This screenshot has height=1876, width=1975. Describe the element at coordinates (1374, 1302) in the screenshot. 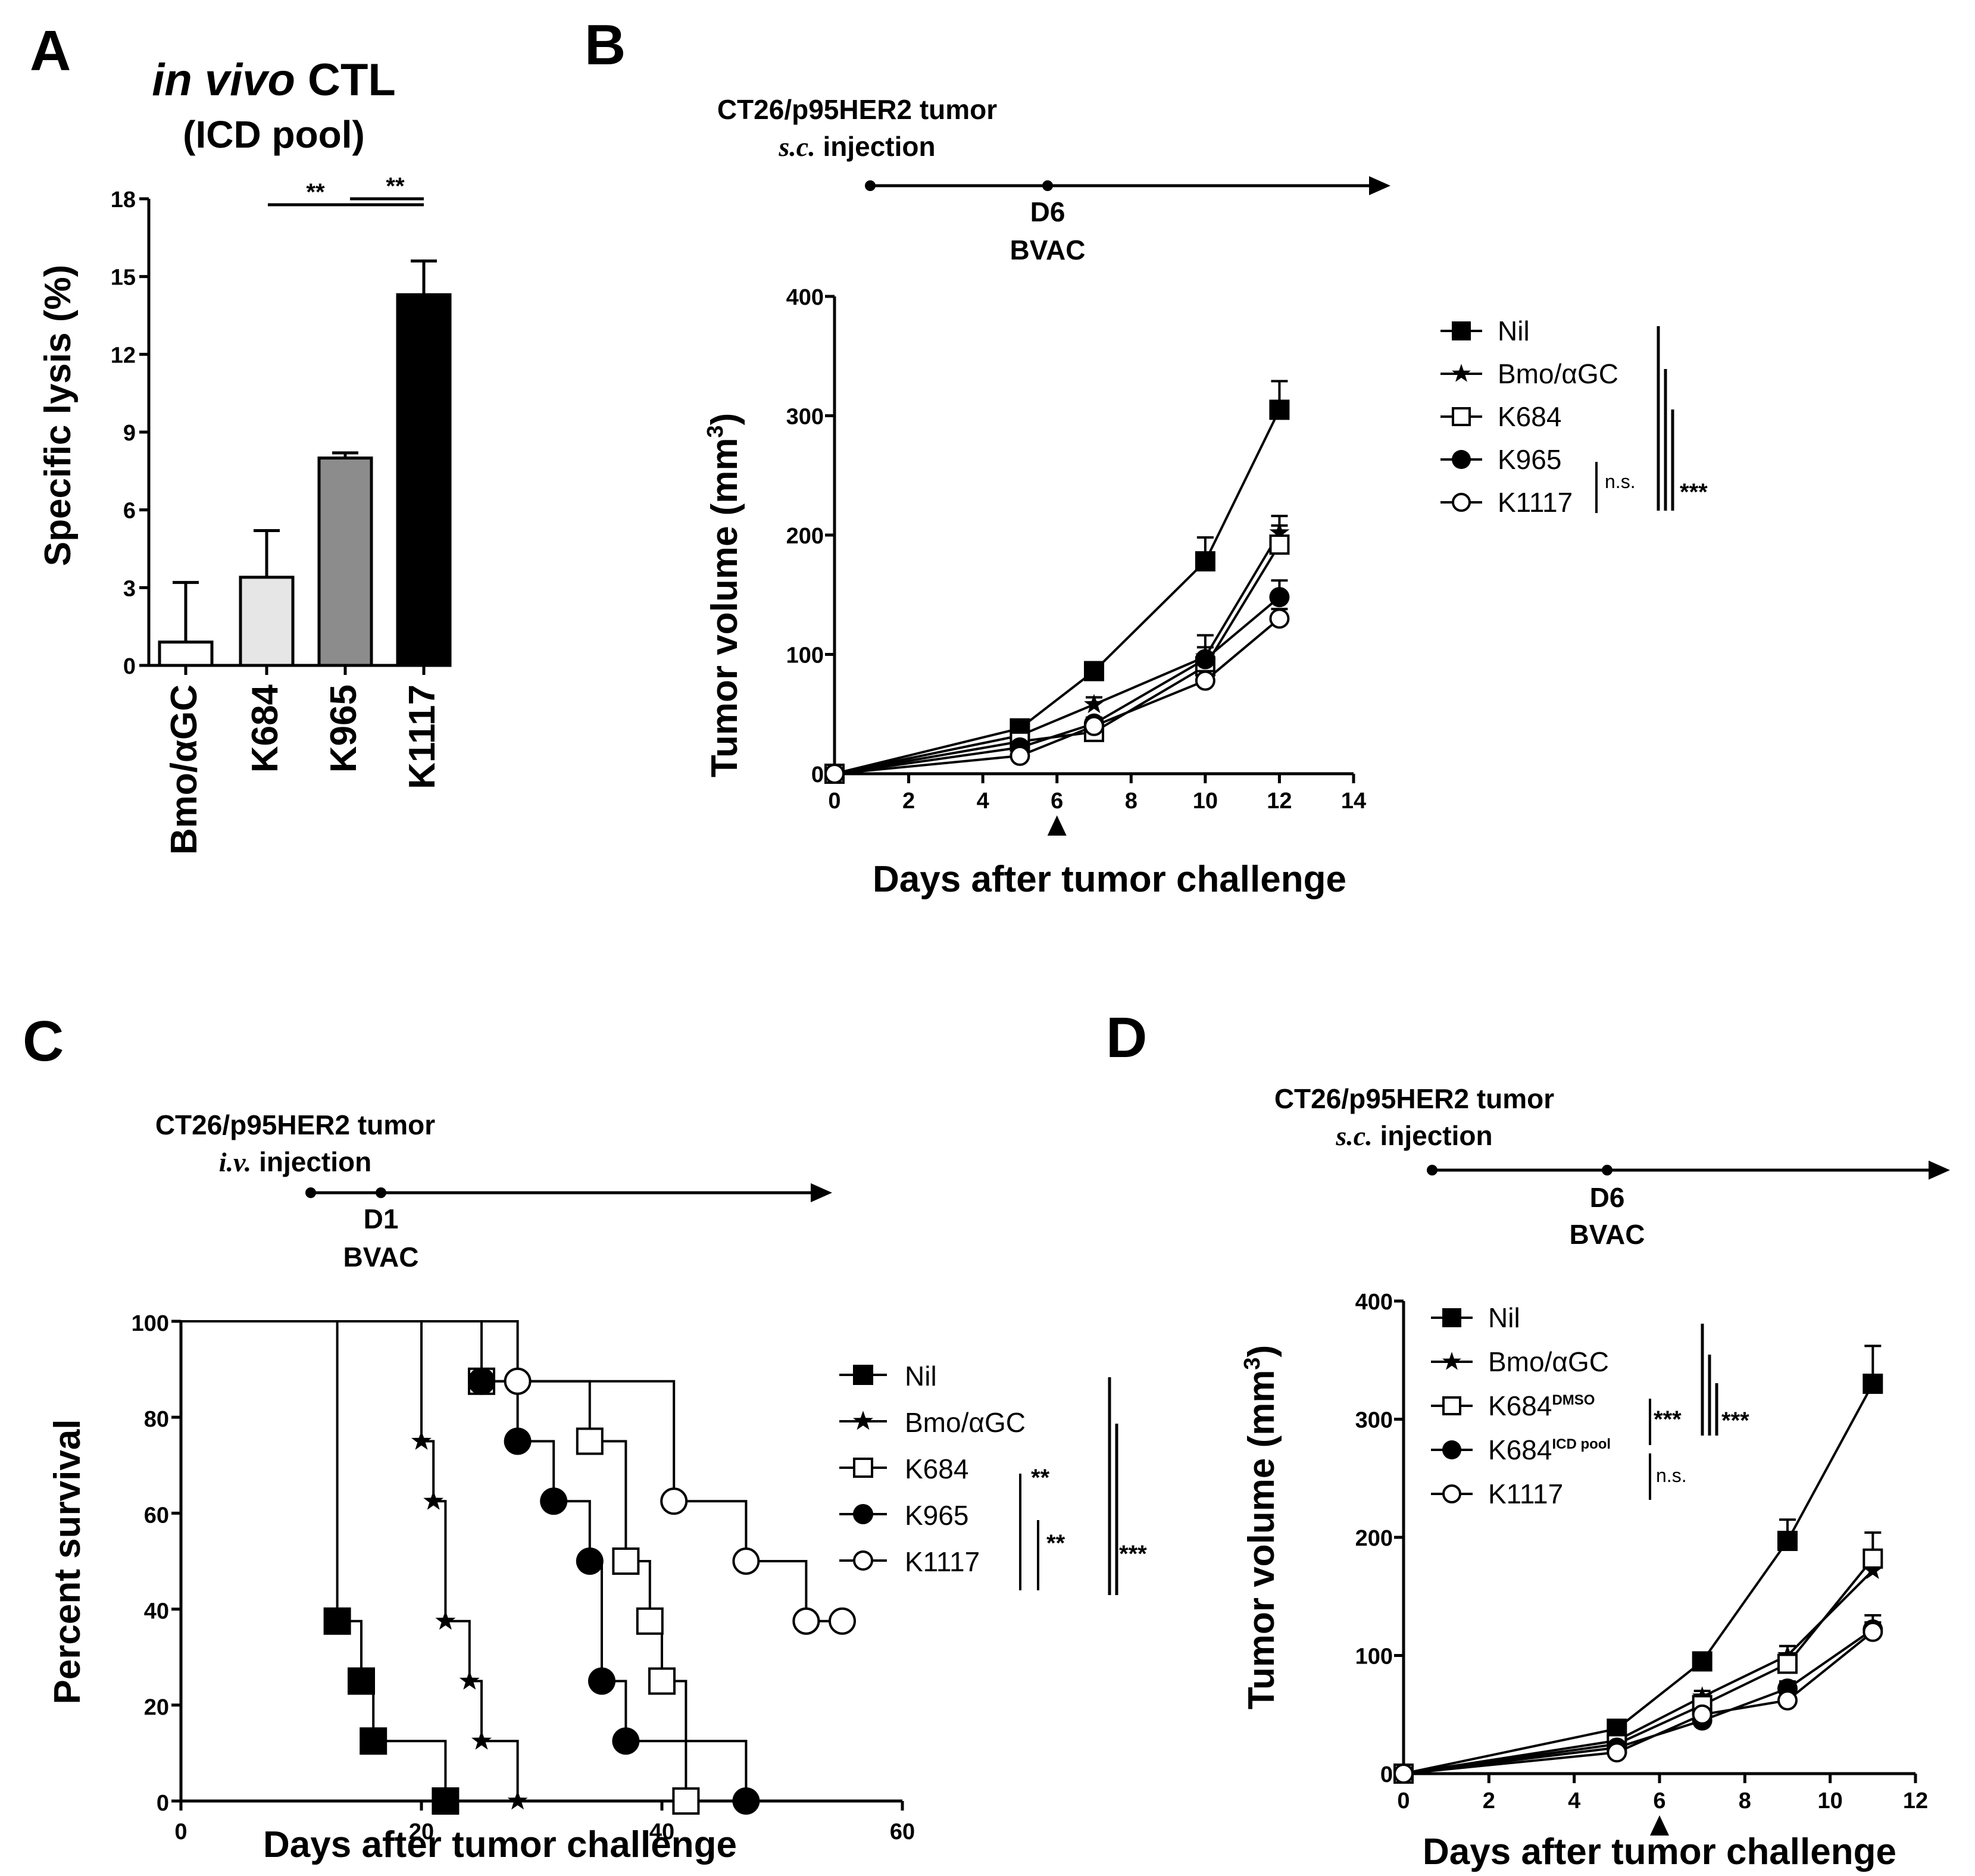

I see `panel-d-y-tick-label: 400` at that location.